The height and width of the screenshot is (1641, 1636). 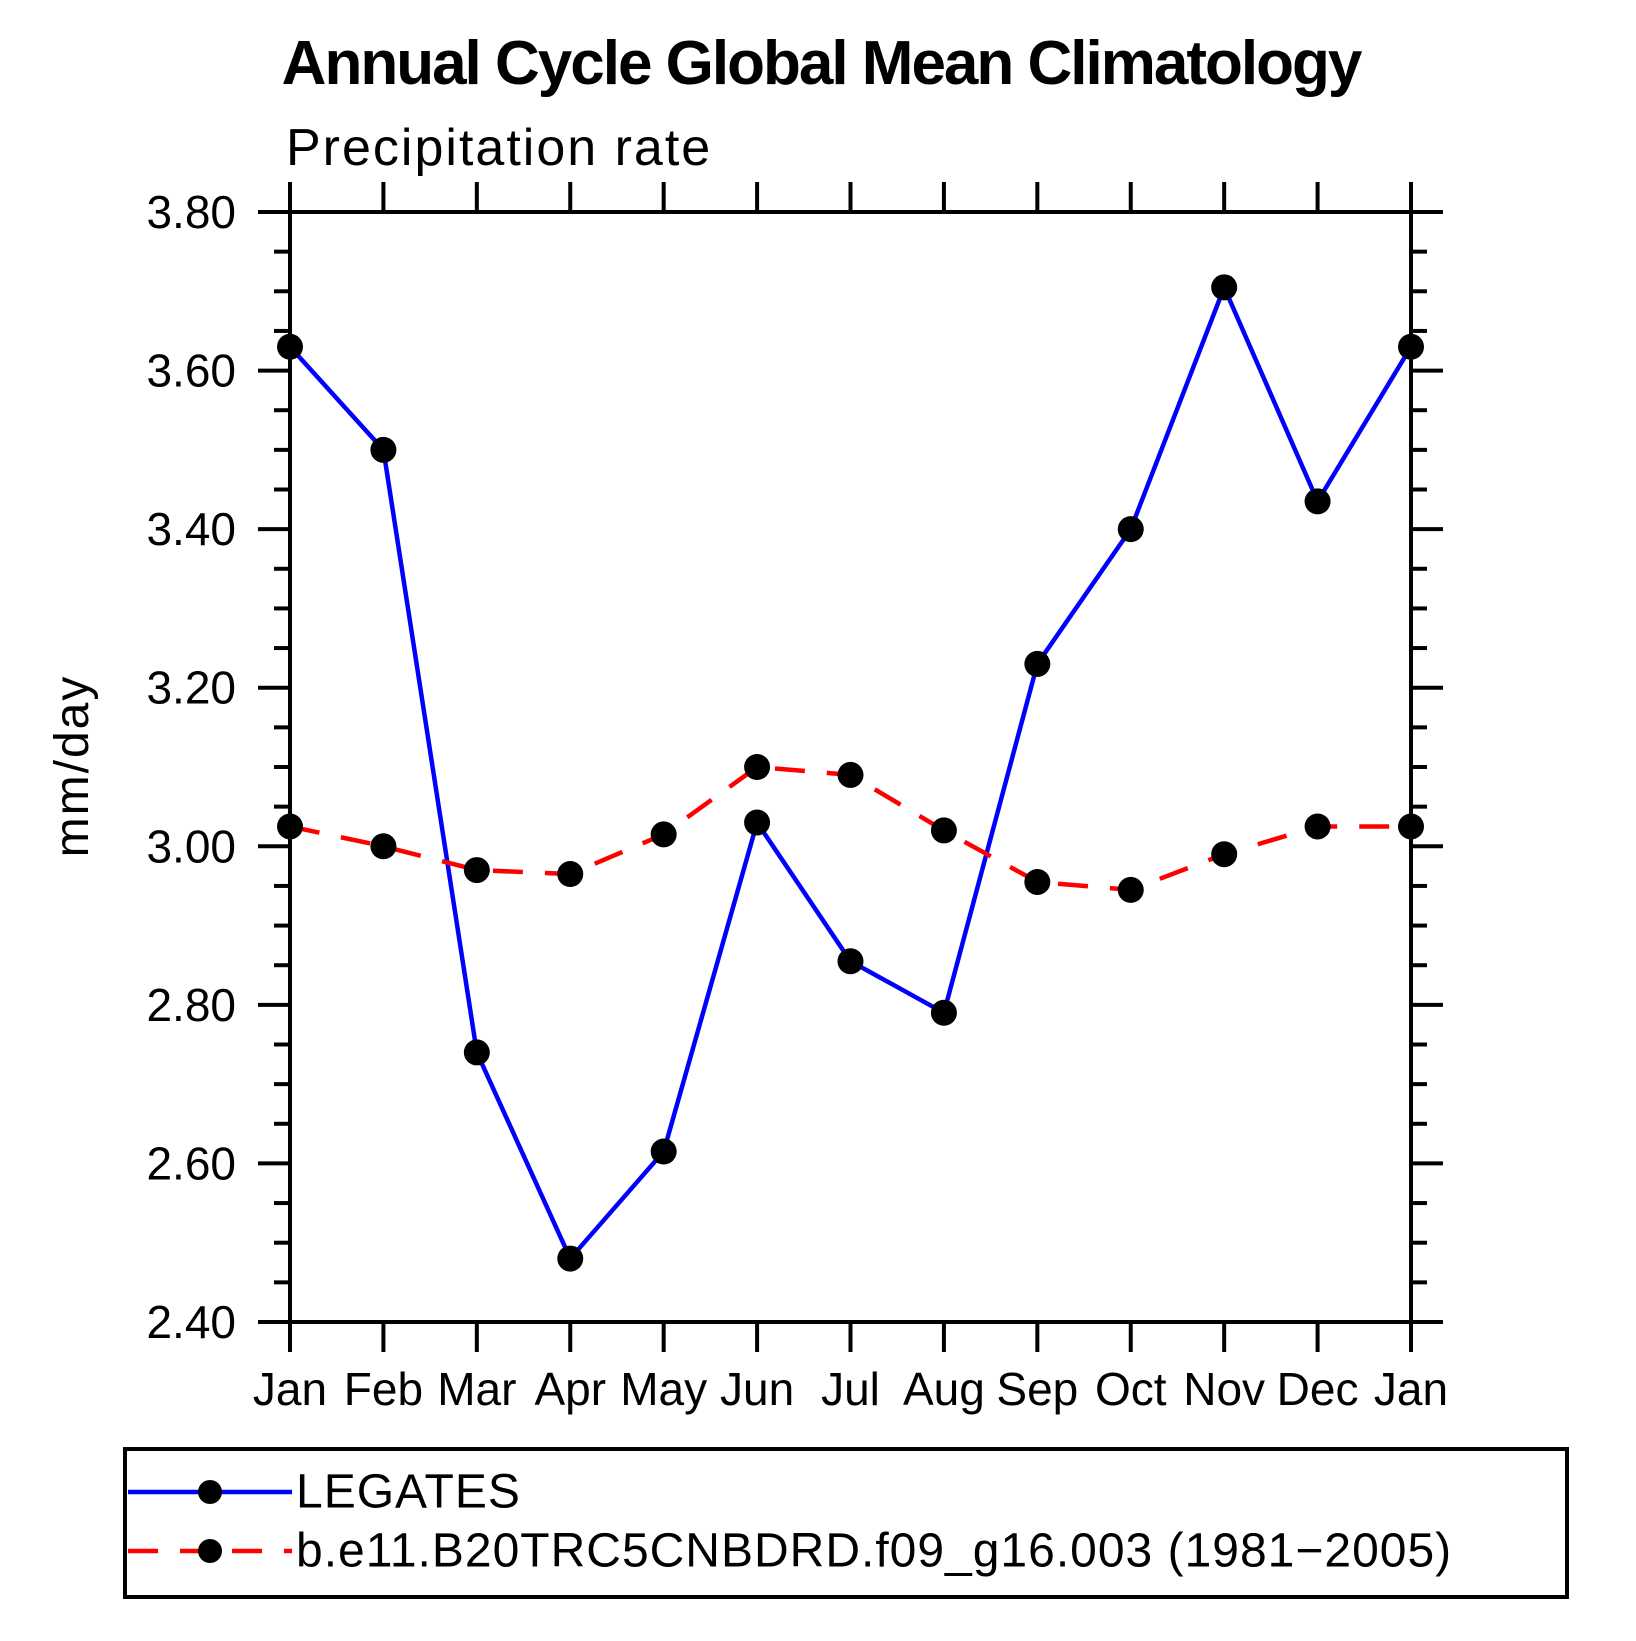 What do you see at coordinates (850, 1389) in the screenshot?
I see `x-tick-label: Jul` at bounding box center [850, 1389].